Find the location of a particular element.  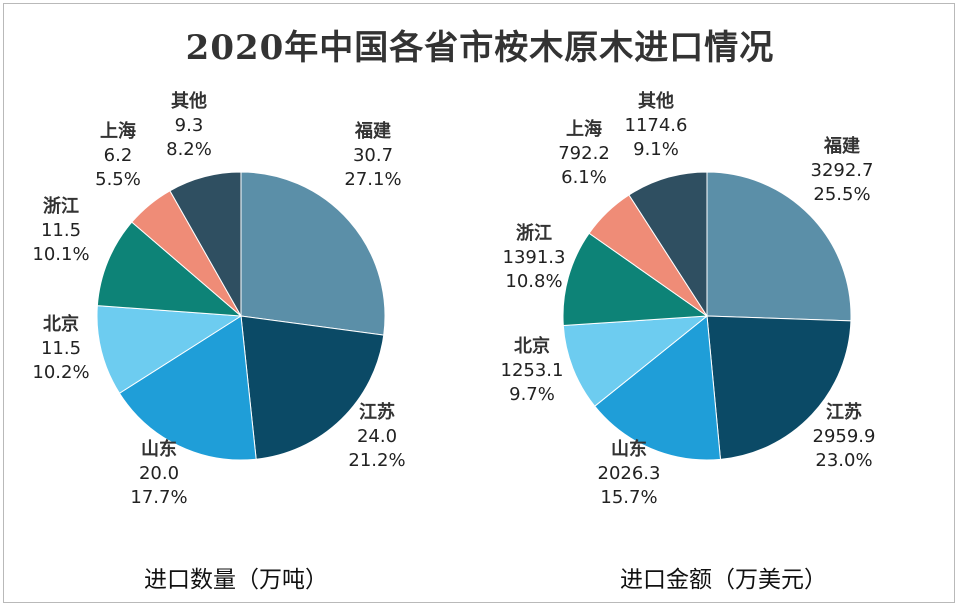

pie-slice-quantity-beijing is located at coordinates (169, 349).